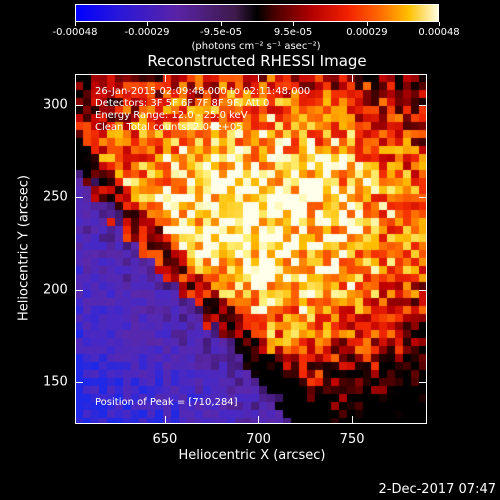 The width and height of the screenshot is (500, 500). I want to click on energy-range-annotation: Energy Range: 12.0 - 25.0 keV, so click(171, 115).